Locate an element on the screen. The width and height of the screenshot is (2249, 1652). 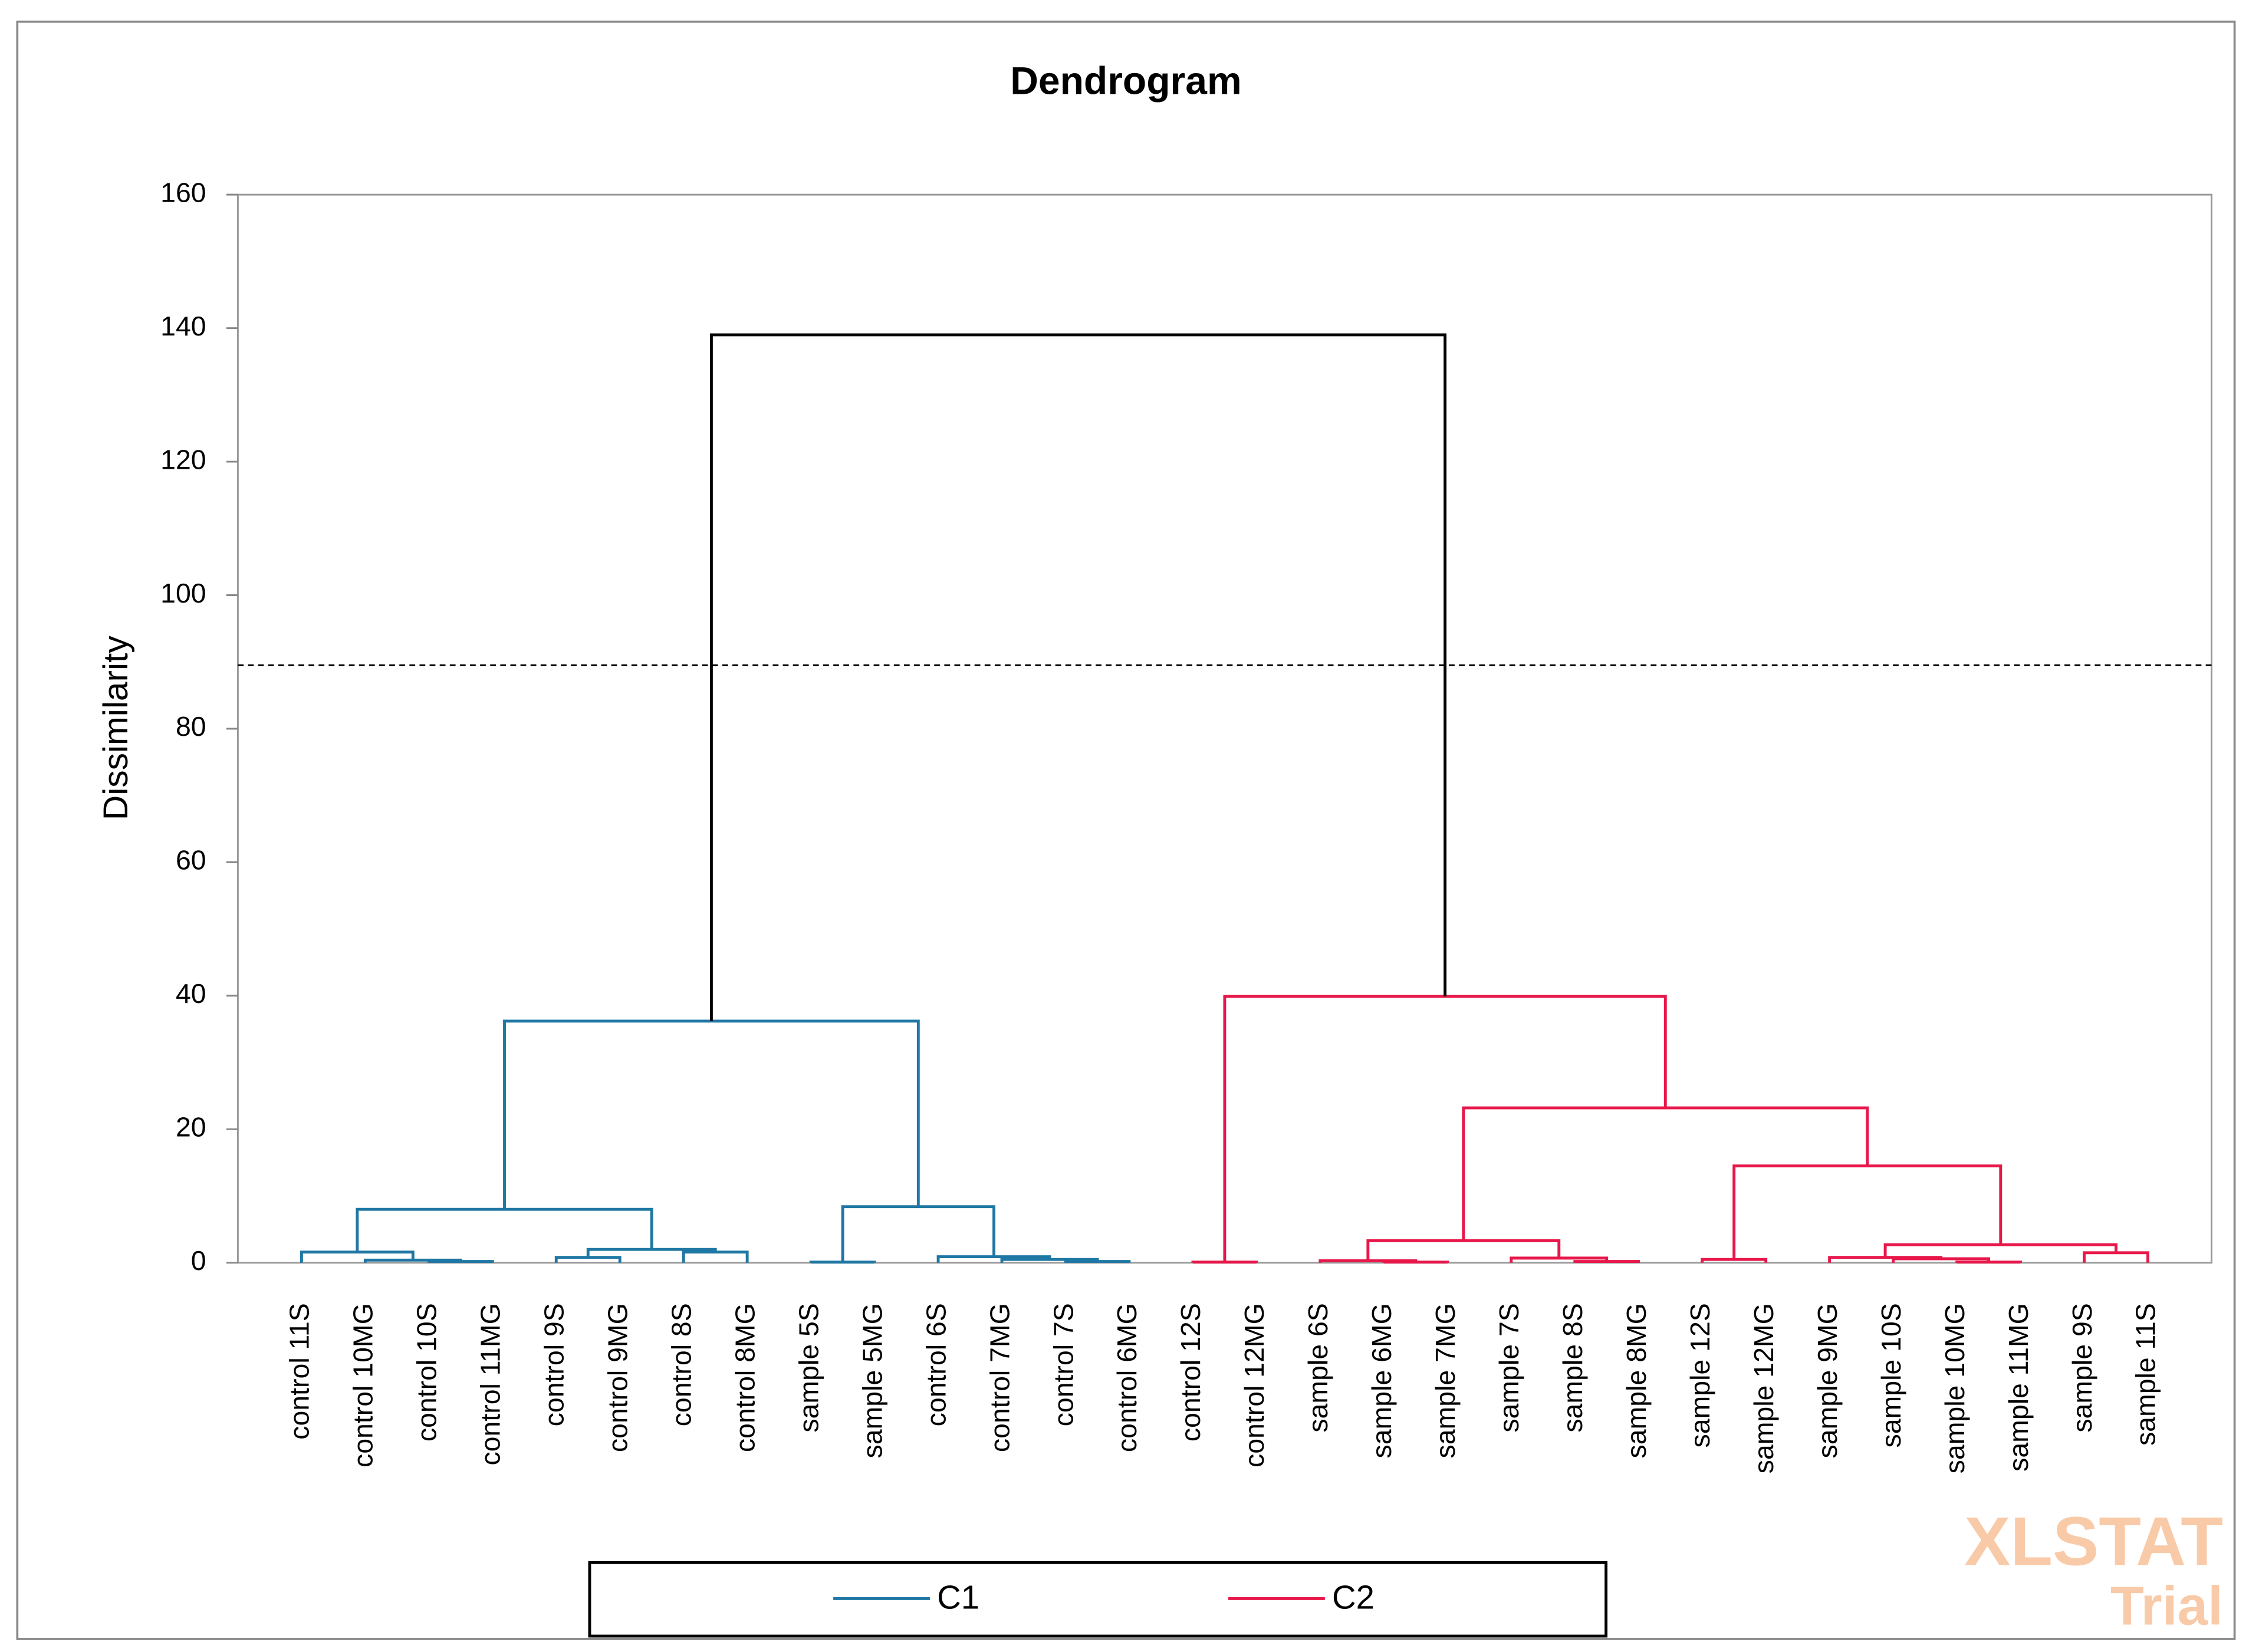
leaf-label: control 6S is located at coordinates (935, 1365).